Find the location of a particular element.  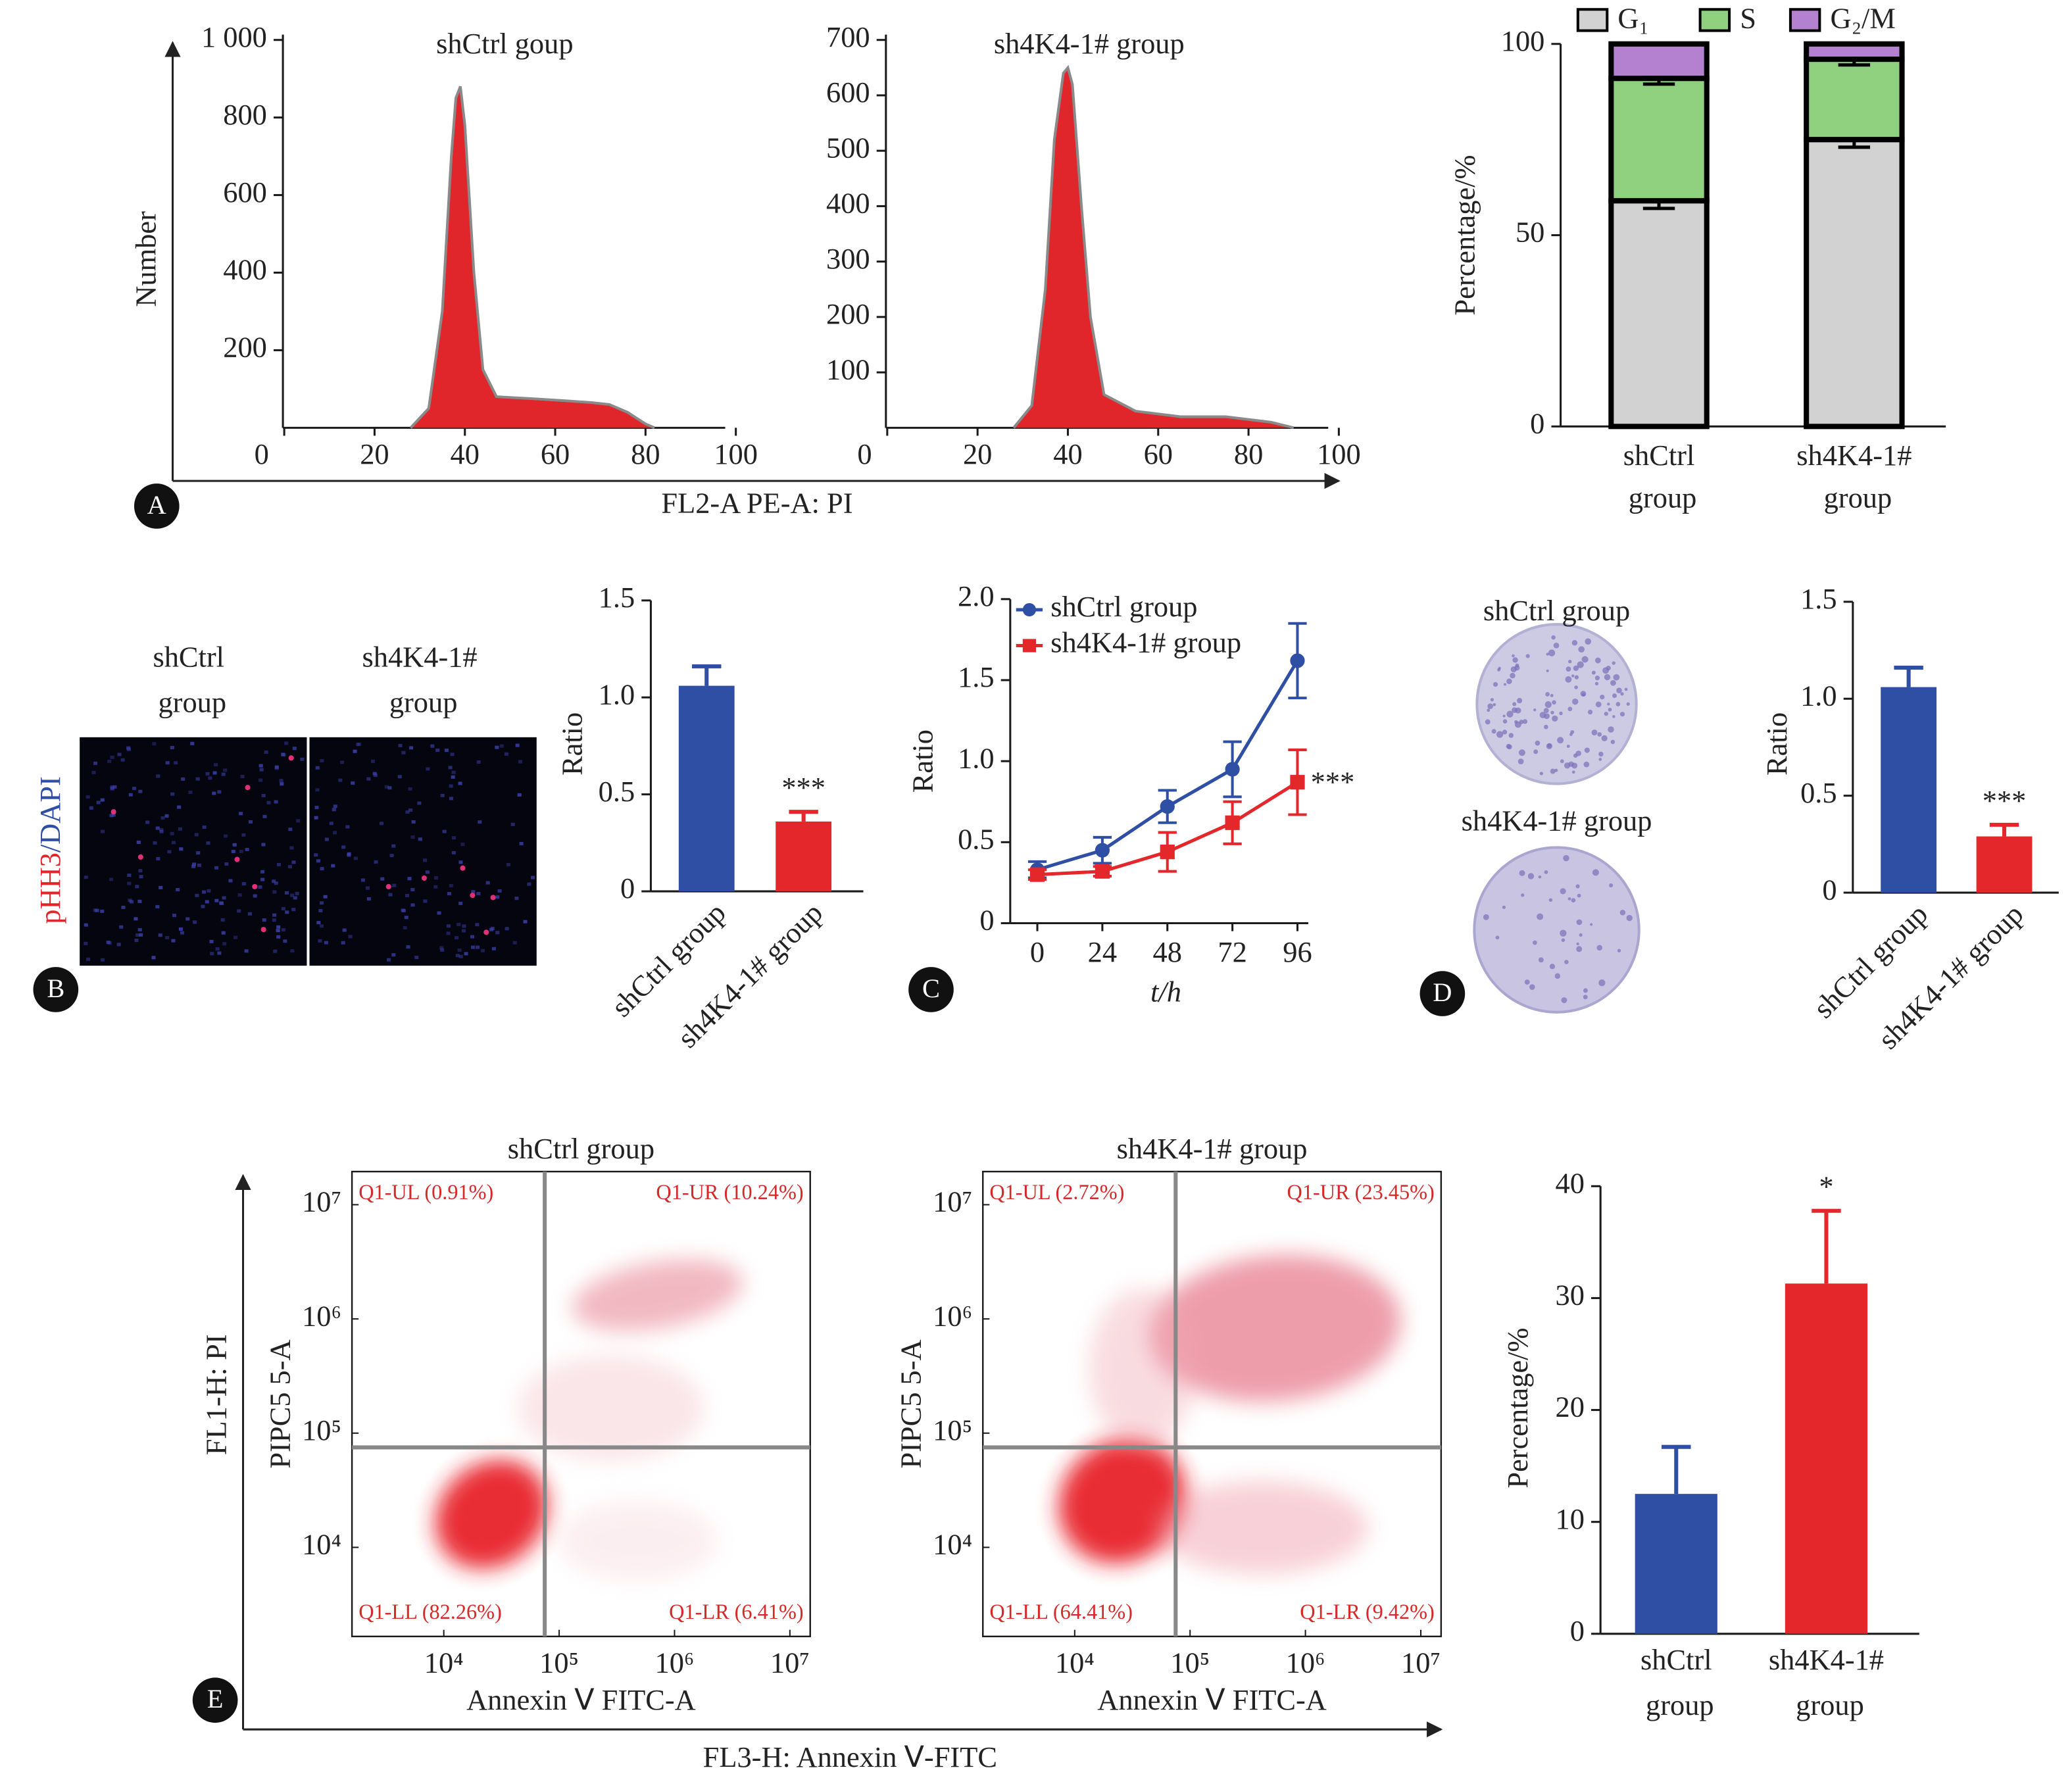

x-tick-label: 10⁶ is located at coordinates (1305, 1662).